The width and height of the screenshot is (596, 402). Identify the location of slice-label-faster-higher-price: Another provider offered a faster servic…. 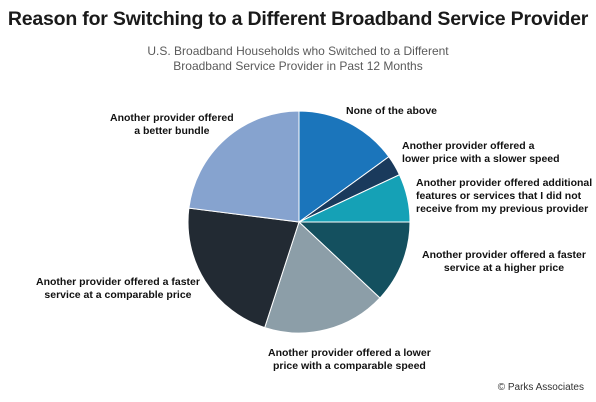
(504, 261).